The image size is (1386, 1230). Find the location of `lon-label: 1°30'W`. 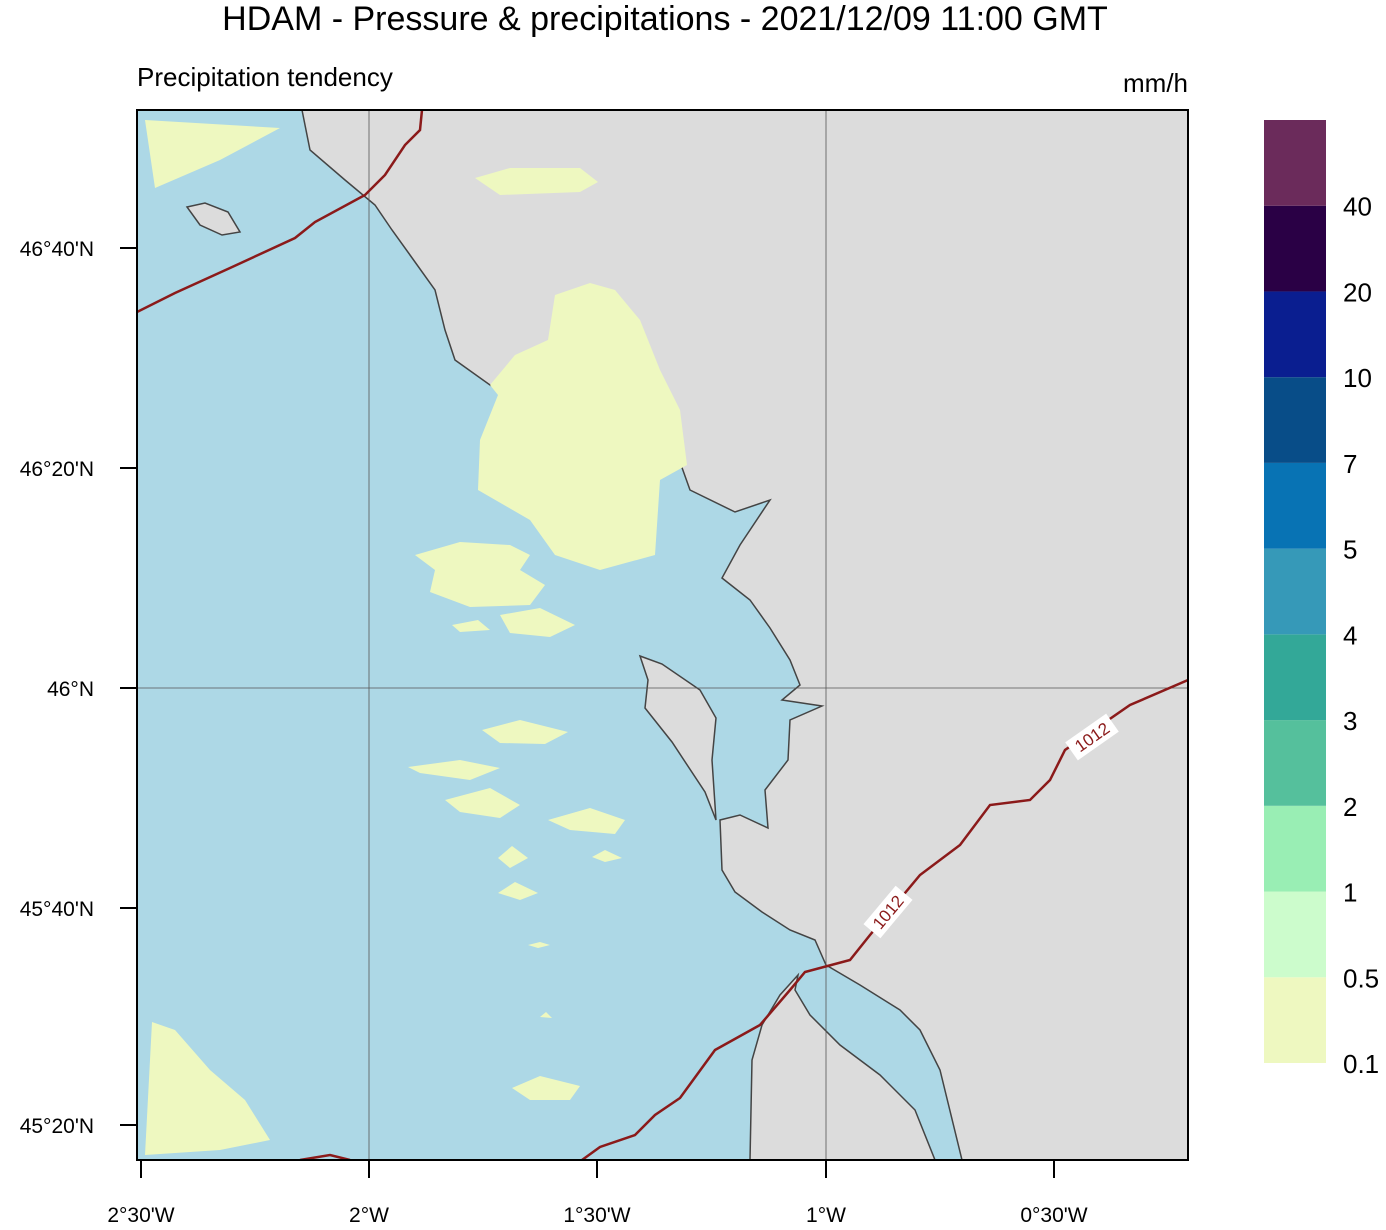

lon-label: 1°30'W is located at coordinates (596, 1214).